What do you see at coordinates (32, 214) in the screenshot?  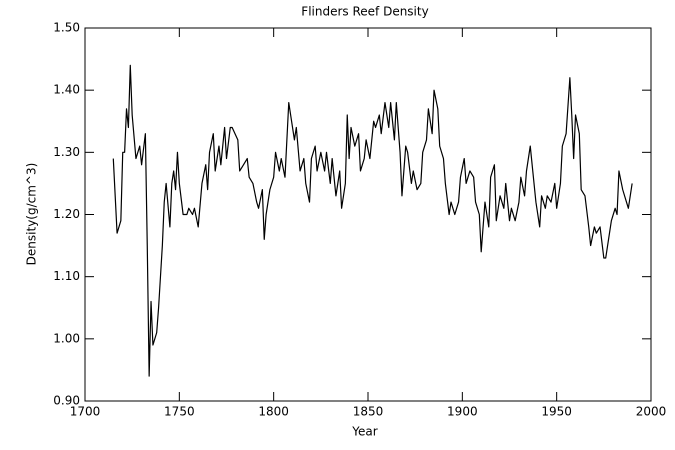 I see `y-axis-title: Density(g/cm^3)` at bounding box center [32, 214].